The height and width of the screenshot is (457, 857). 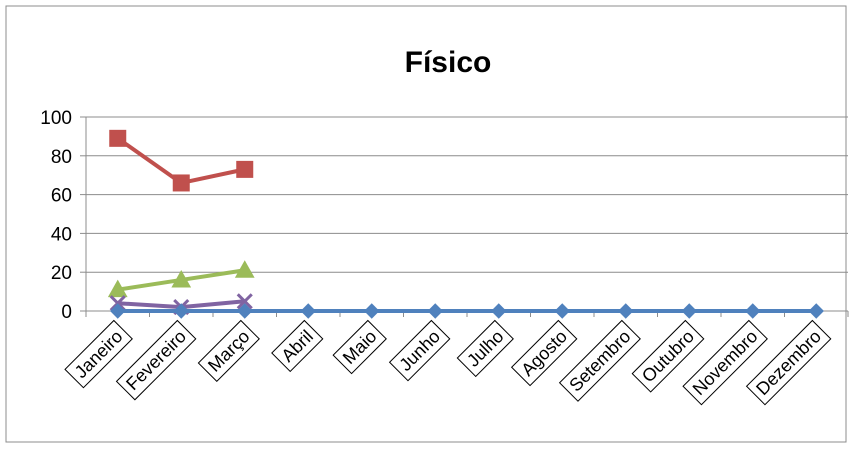 I want to click on y-tick-label: 20, so click(x=61, y=273).